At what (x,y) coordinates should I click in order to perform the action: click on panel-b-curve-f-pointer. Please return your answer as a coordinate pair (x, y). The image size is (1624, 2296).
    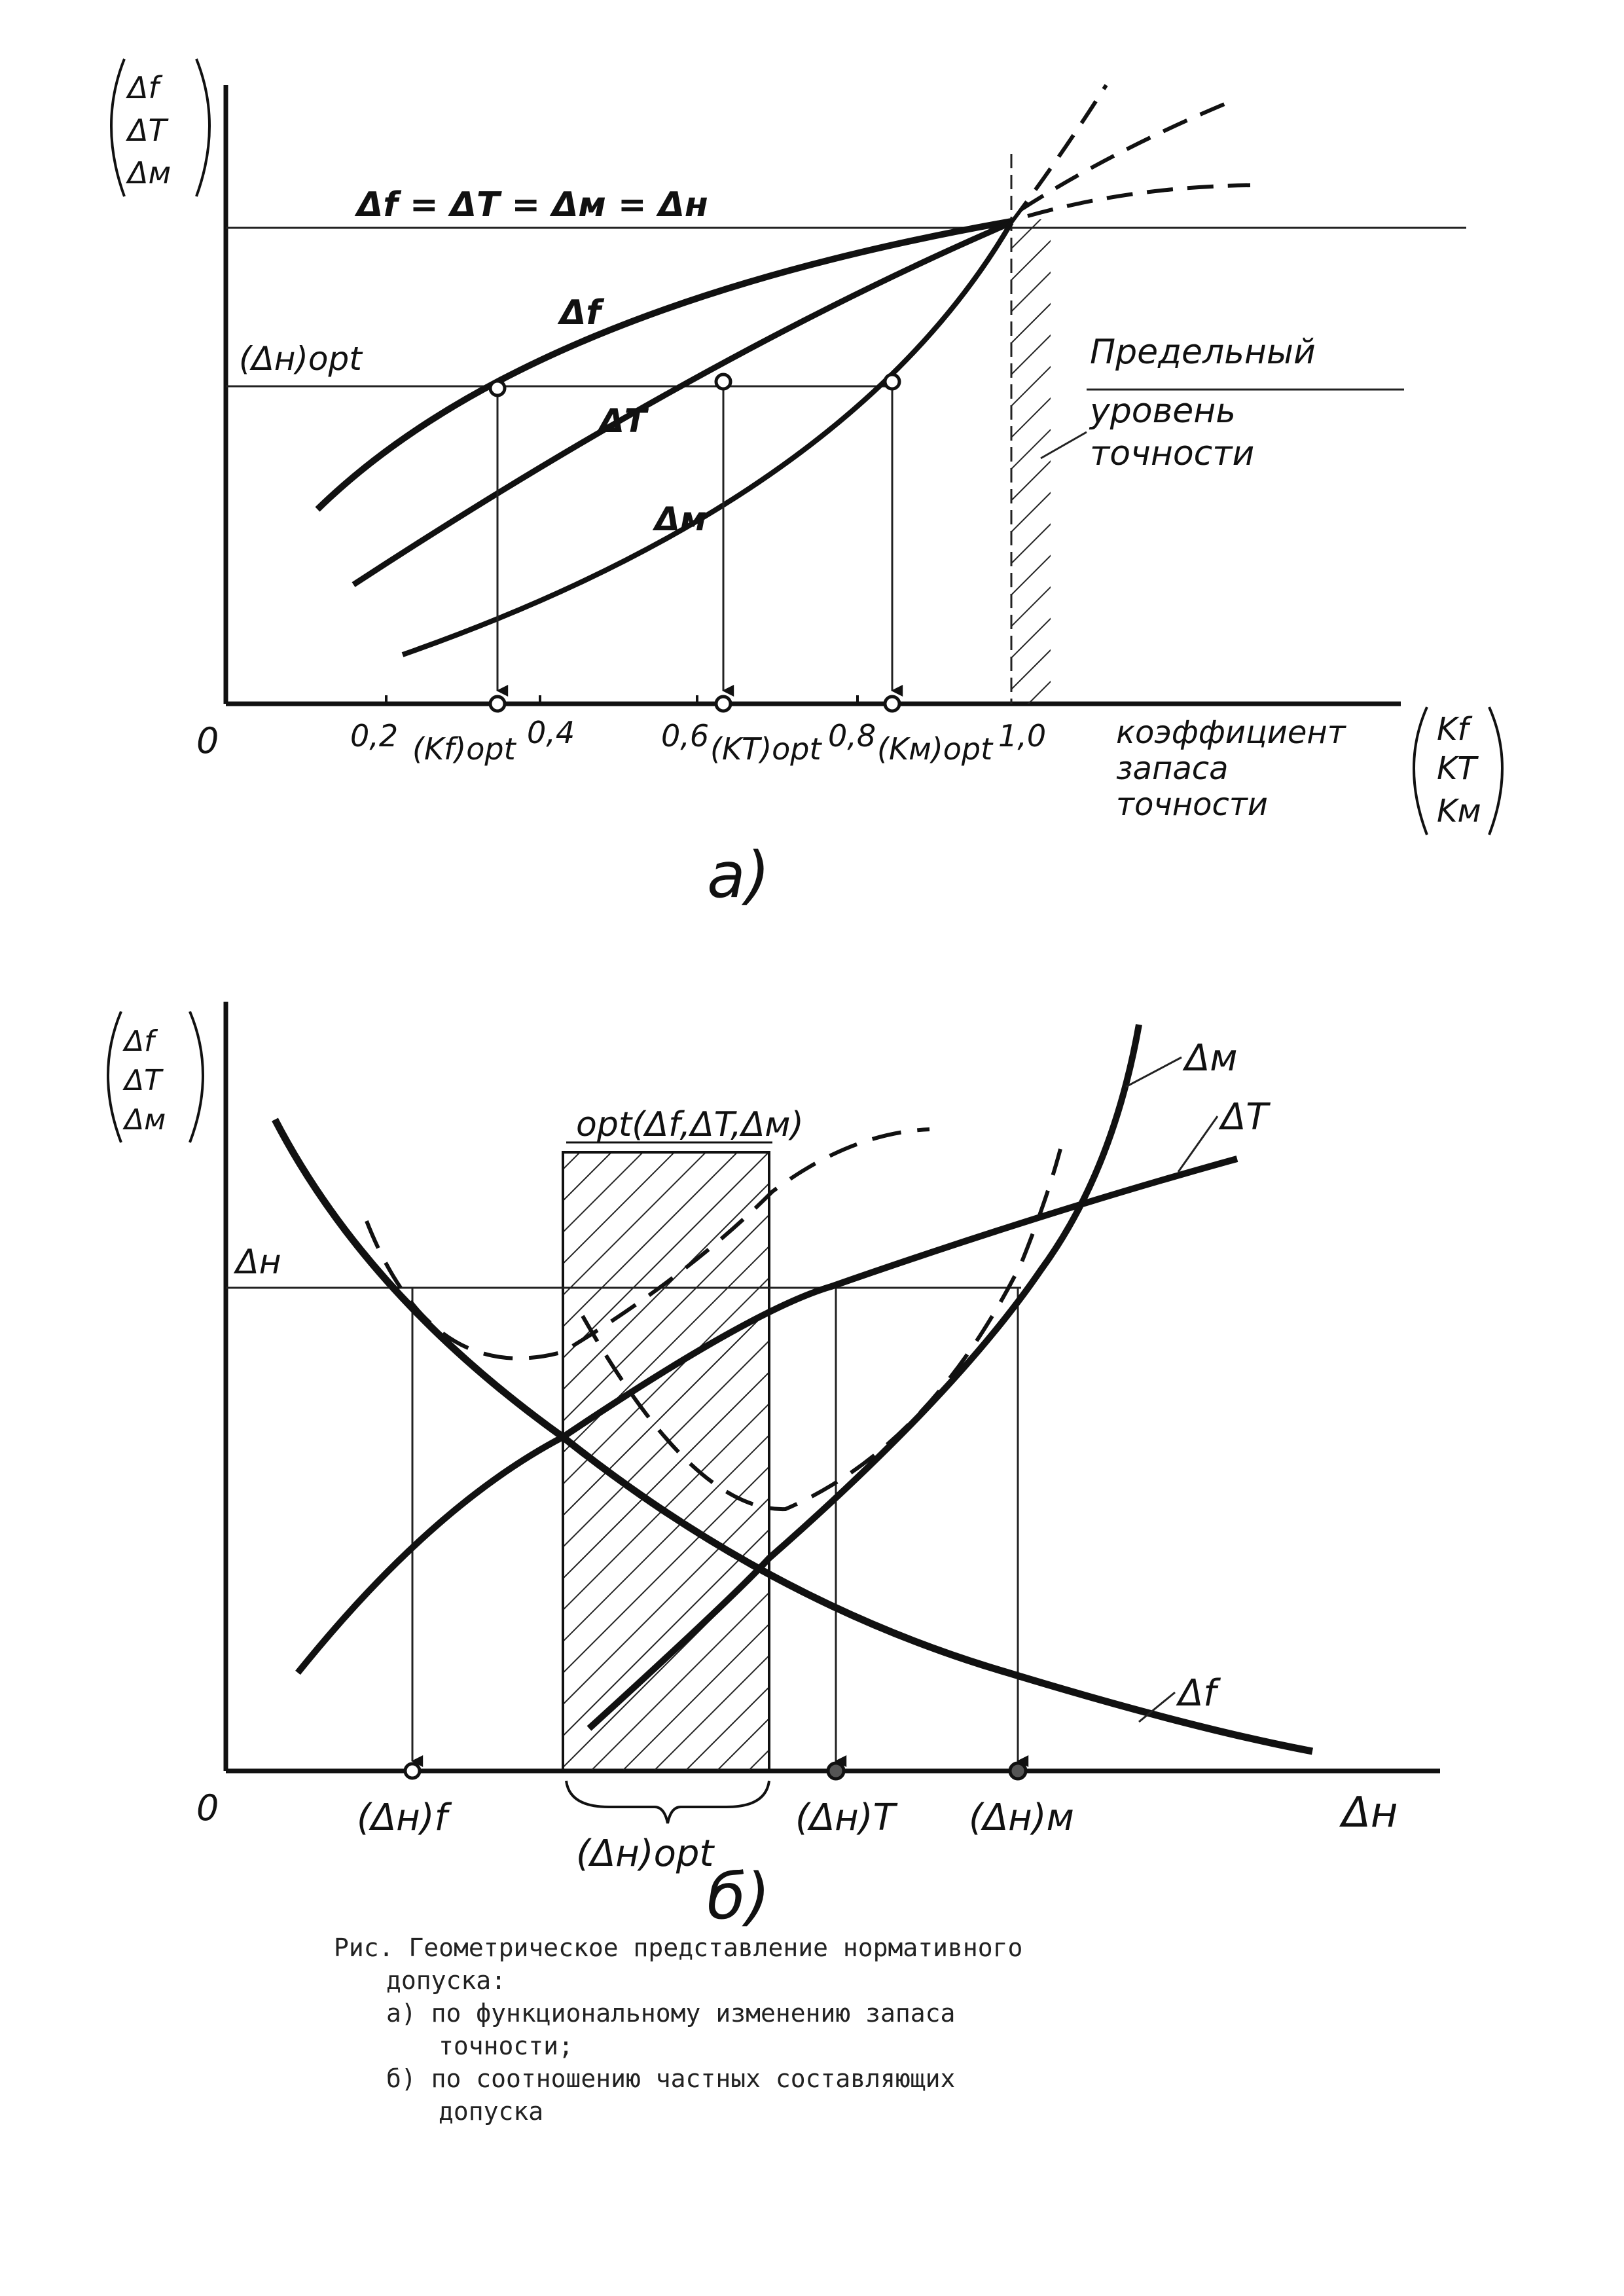
    Looking at the image, I should click on (1157, 1707).